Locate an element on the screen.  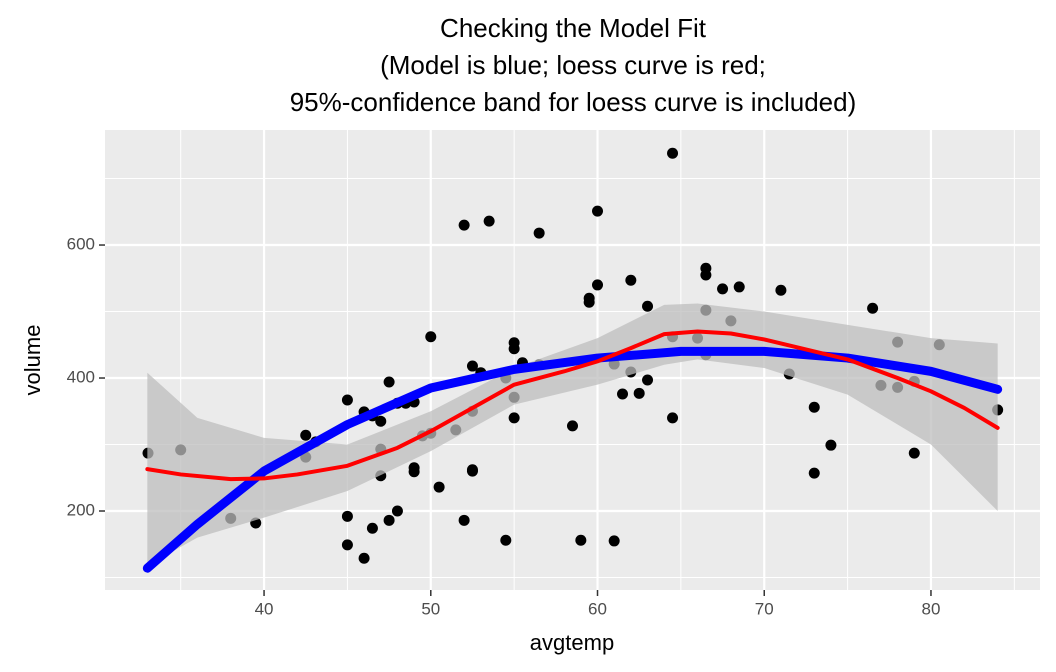
x-tick-label: 60 is located at coordinates (597, 608).